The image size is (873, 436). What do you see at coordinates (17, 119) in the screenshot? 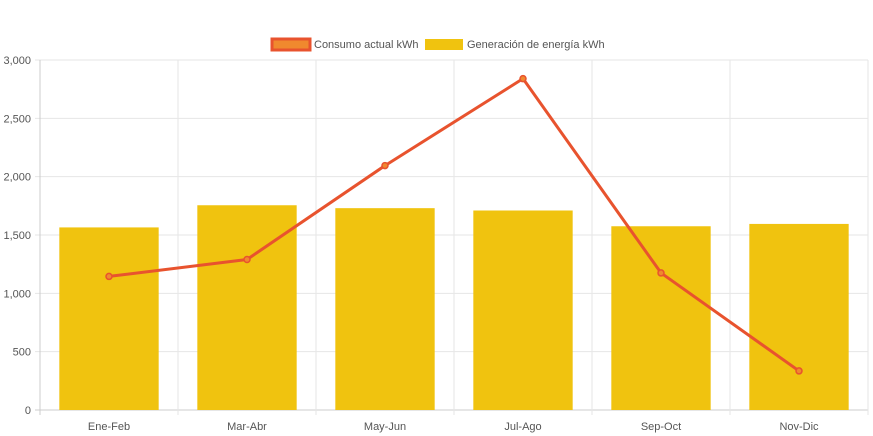
I see `y-tick-label: 2,500` at bounding box center [17, 119].